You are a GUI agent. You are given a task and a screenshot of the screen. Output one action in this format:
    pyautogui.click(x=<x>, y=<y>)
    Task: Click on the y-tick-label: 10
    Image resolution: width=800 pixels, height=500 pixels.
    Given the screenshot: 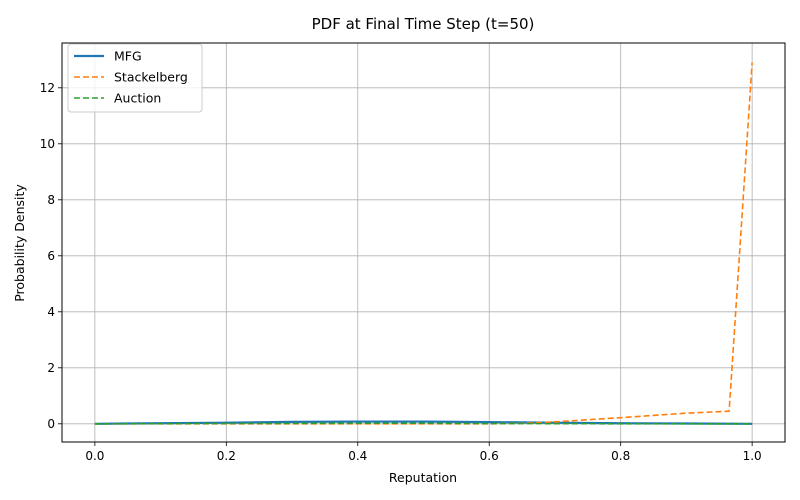 What is the action you would take?
    pyautogui.click(x=47, y=144)
    